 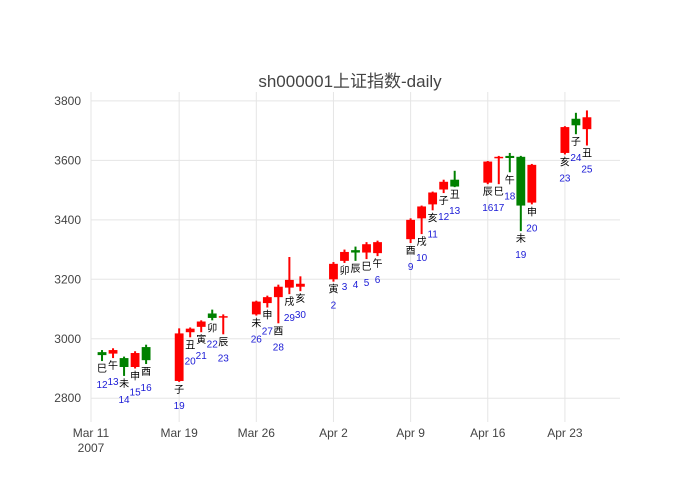 What do you see at coordinates (91, 433) in the screenshot?
I see `x-tick-label: Mar 11` at bounding box center [91, 433].